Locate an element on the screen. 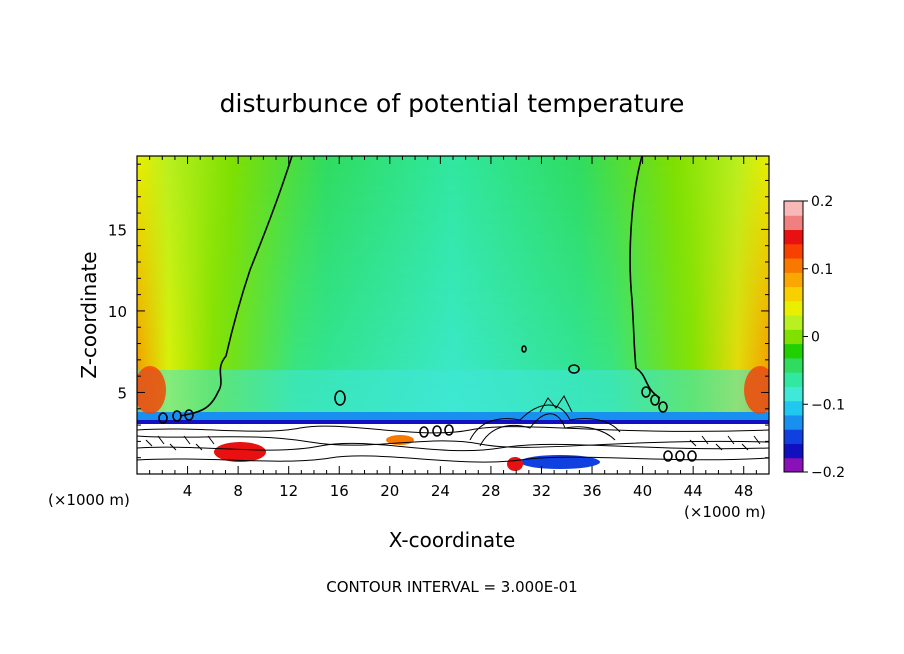 This screenshot has width=904, height=654. x-unit-right: (×1000 m) is located at coordinates (725, 512).